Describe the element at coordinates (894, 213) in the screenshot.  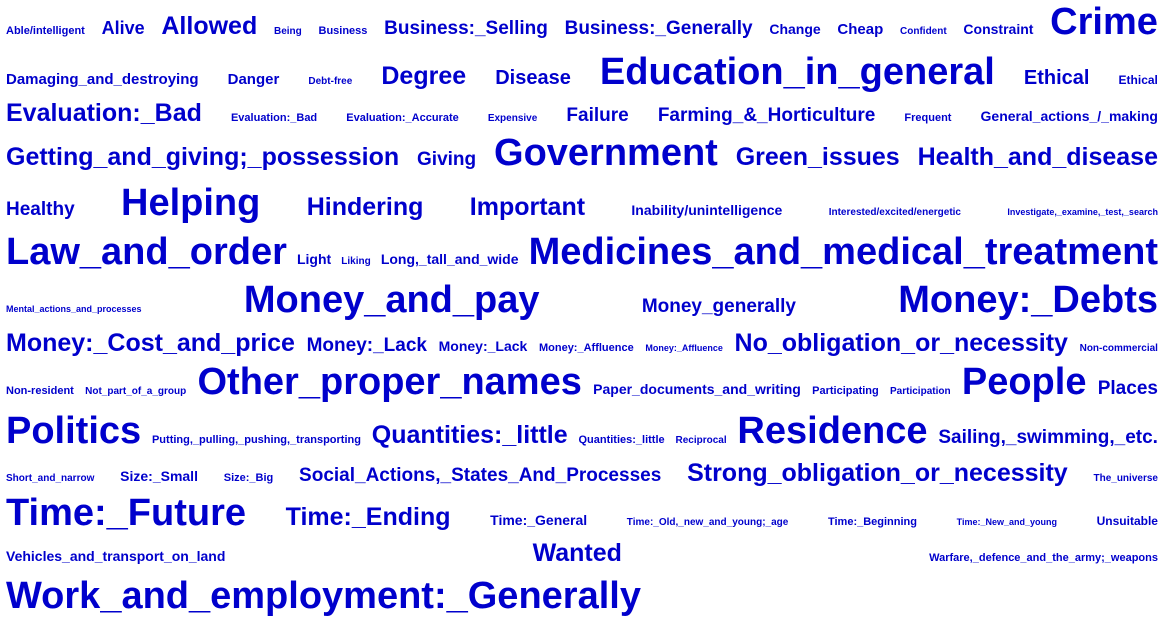
I see `cloud-word: Interested/excited/energetic` at that location.